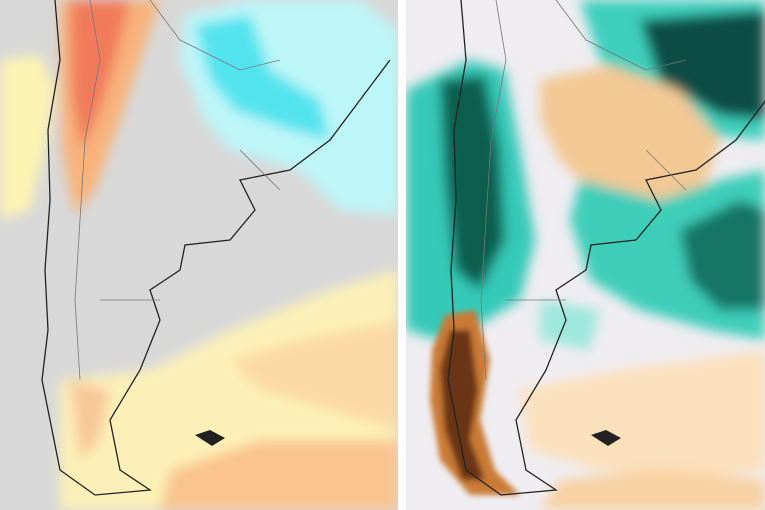 This screenshot has height=510, width=765. What do you see at coordinates (279, 475) in the screenshot?
I see `peach-bottom` at bounding box center [279, 475].